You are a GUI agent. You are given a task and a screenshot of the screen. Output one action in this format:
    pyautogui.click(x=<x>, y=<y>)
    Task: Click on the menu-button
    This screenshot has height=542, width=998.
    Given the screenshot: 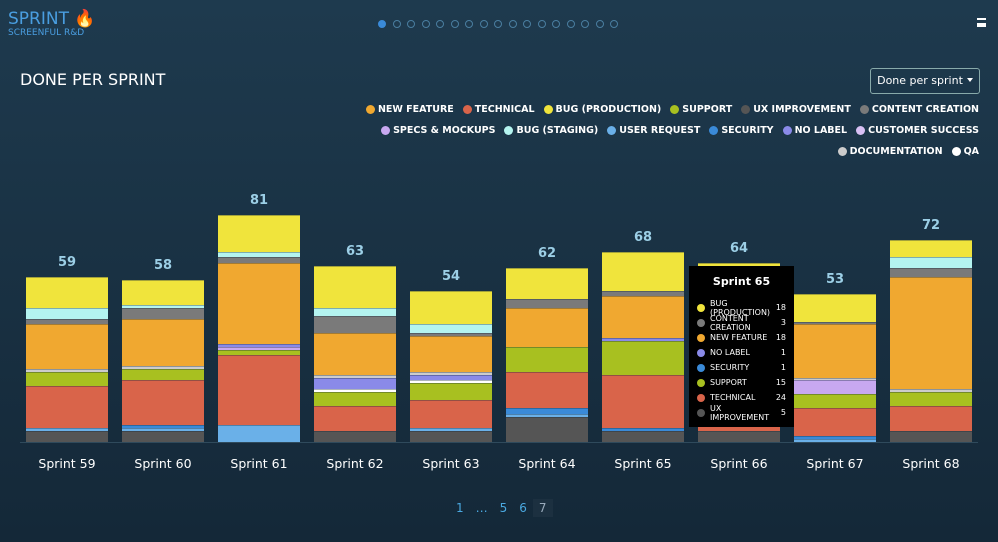 What is the action you would take?
    pyautogui.click(x=981, y=22)
    